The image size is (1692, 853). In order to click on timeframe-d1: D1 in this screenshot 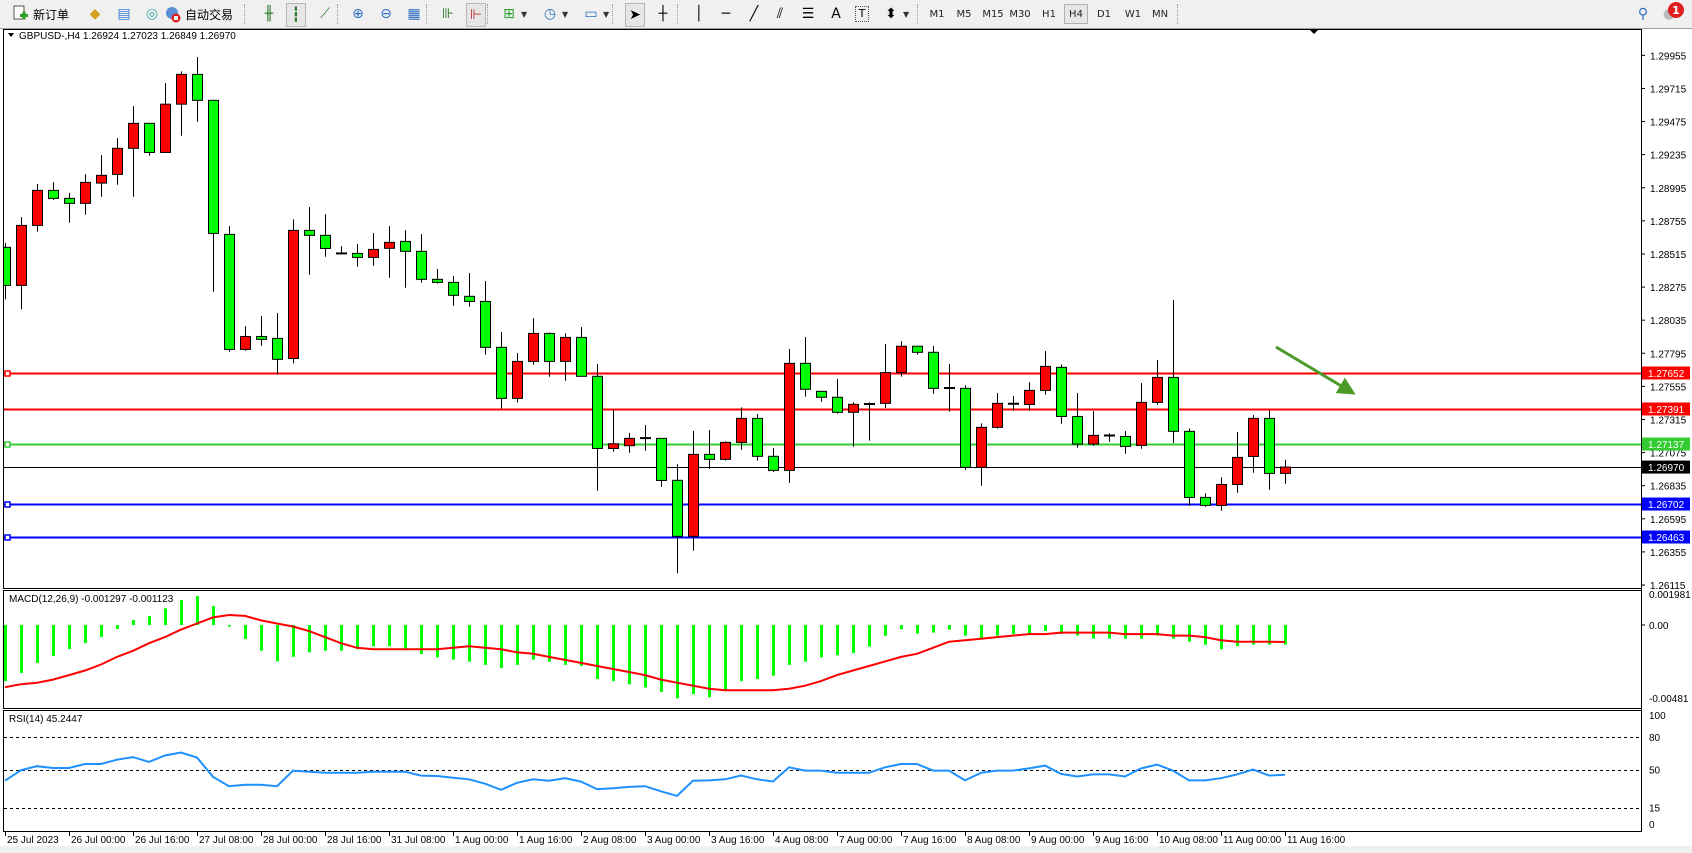, I will do `click(1104, 14)`.